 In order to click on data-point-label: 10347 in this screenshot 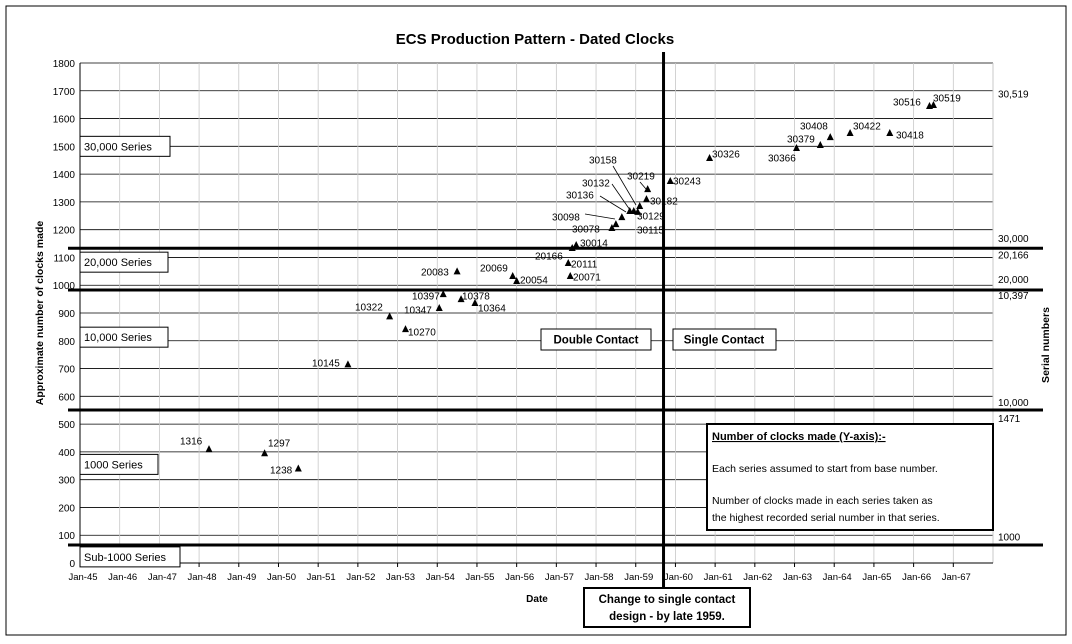, I will do `click(418, 311)`.